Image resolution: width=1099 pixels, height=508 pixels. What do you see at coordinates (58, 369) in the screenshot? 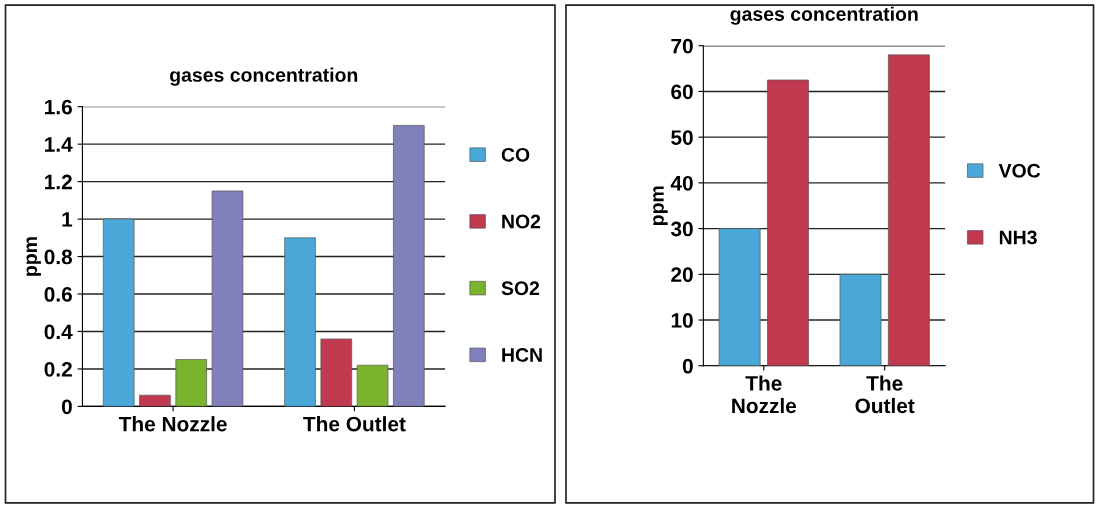
I see `y-tick-label: 0.2` at bounding box center [58, 369].